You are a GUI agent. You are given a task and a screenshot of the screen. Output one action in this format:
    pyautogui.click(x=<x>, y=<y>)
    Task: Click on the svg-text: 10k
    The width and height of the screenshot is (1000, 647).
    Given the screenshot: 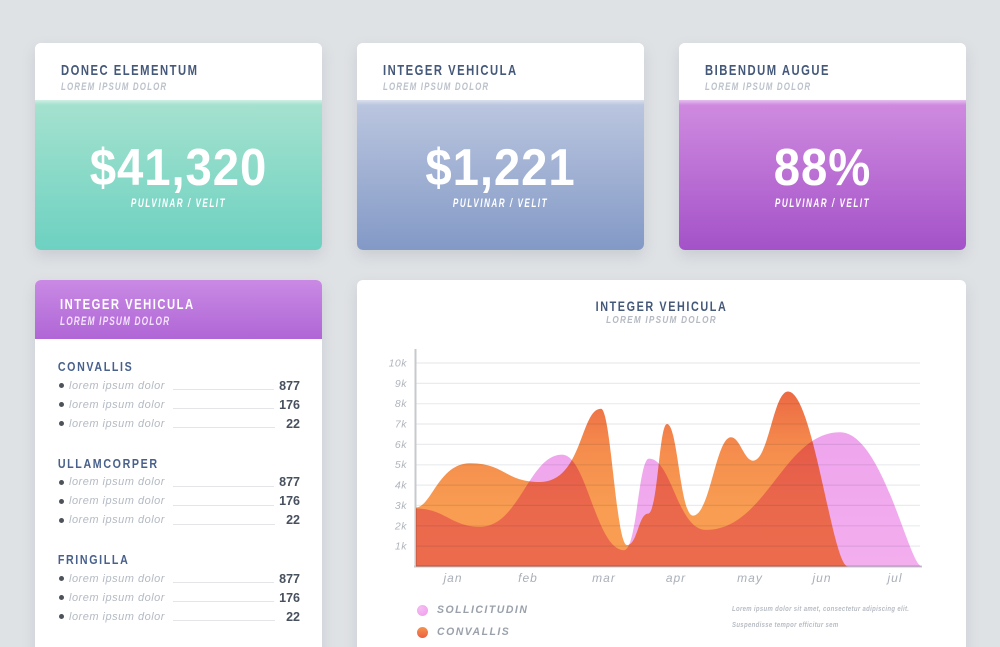 What is the action you would take?
    pyautogui.click(x=398, y=364)
    